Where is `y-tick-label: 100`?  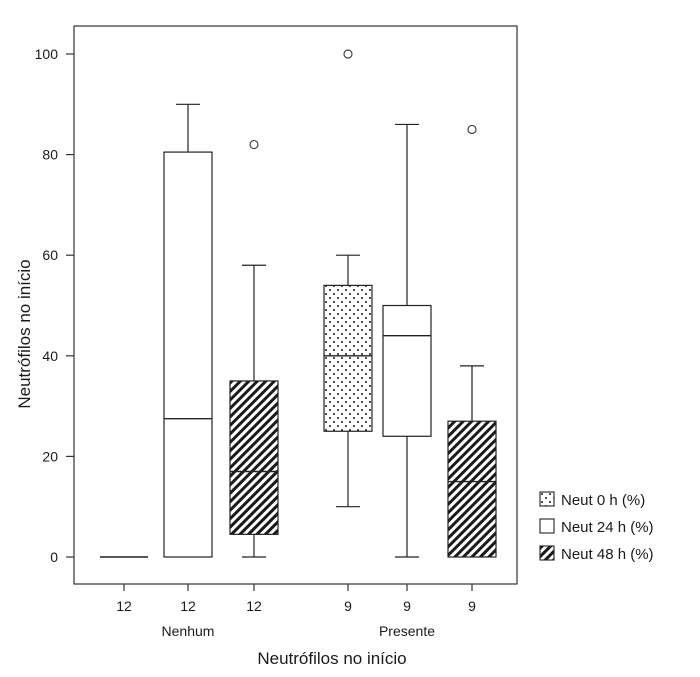 y-tick-label: 100 is located at coordinates (47, 54).